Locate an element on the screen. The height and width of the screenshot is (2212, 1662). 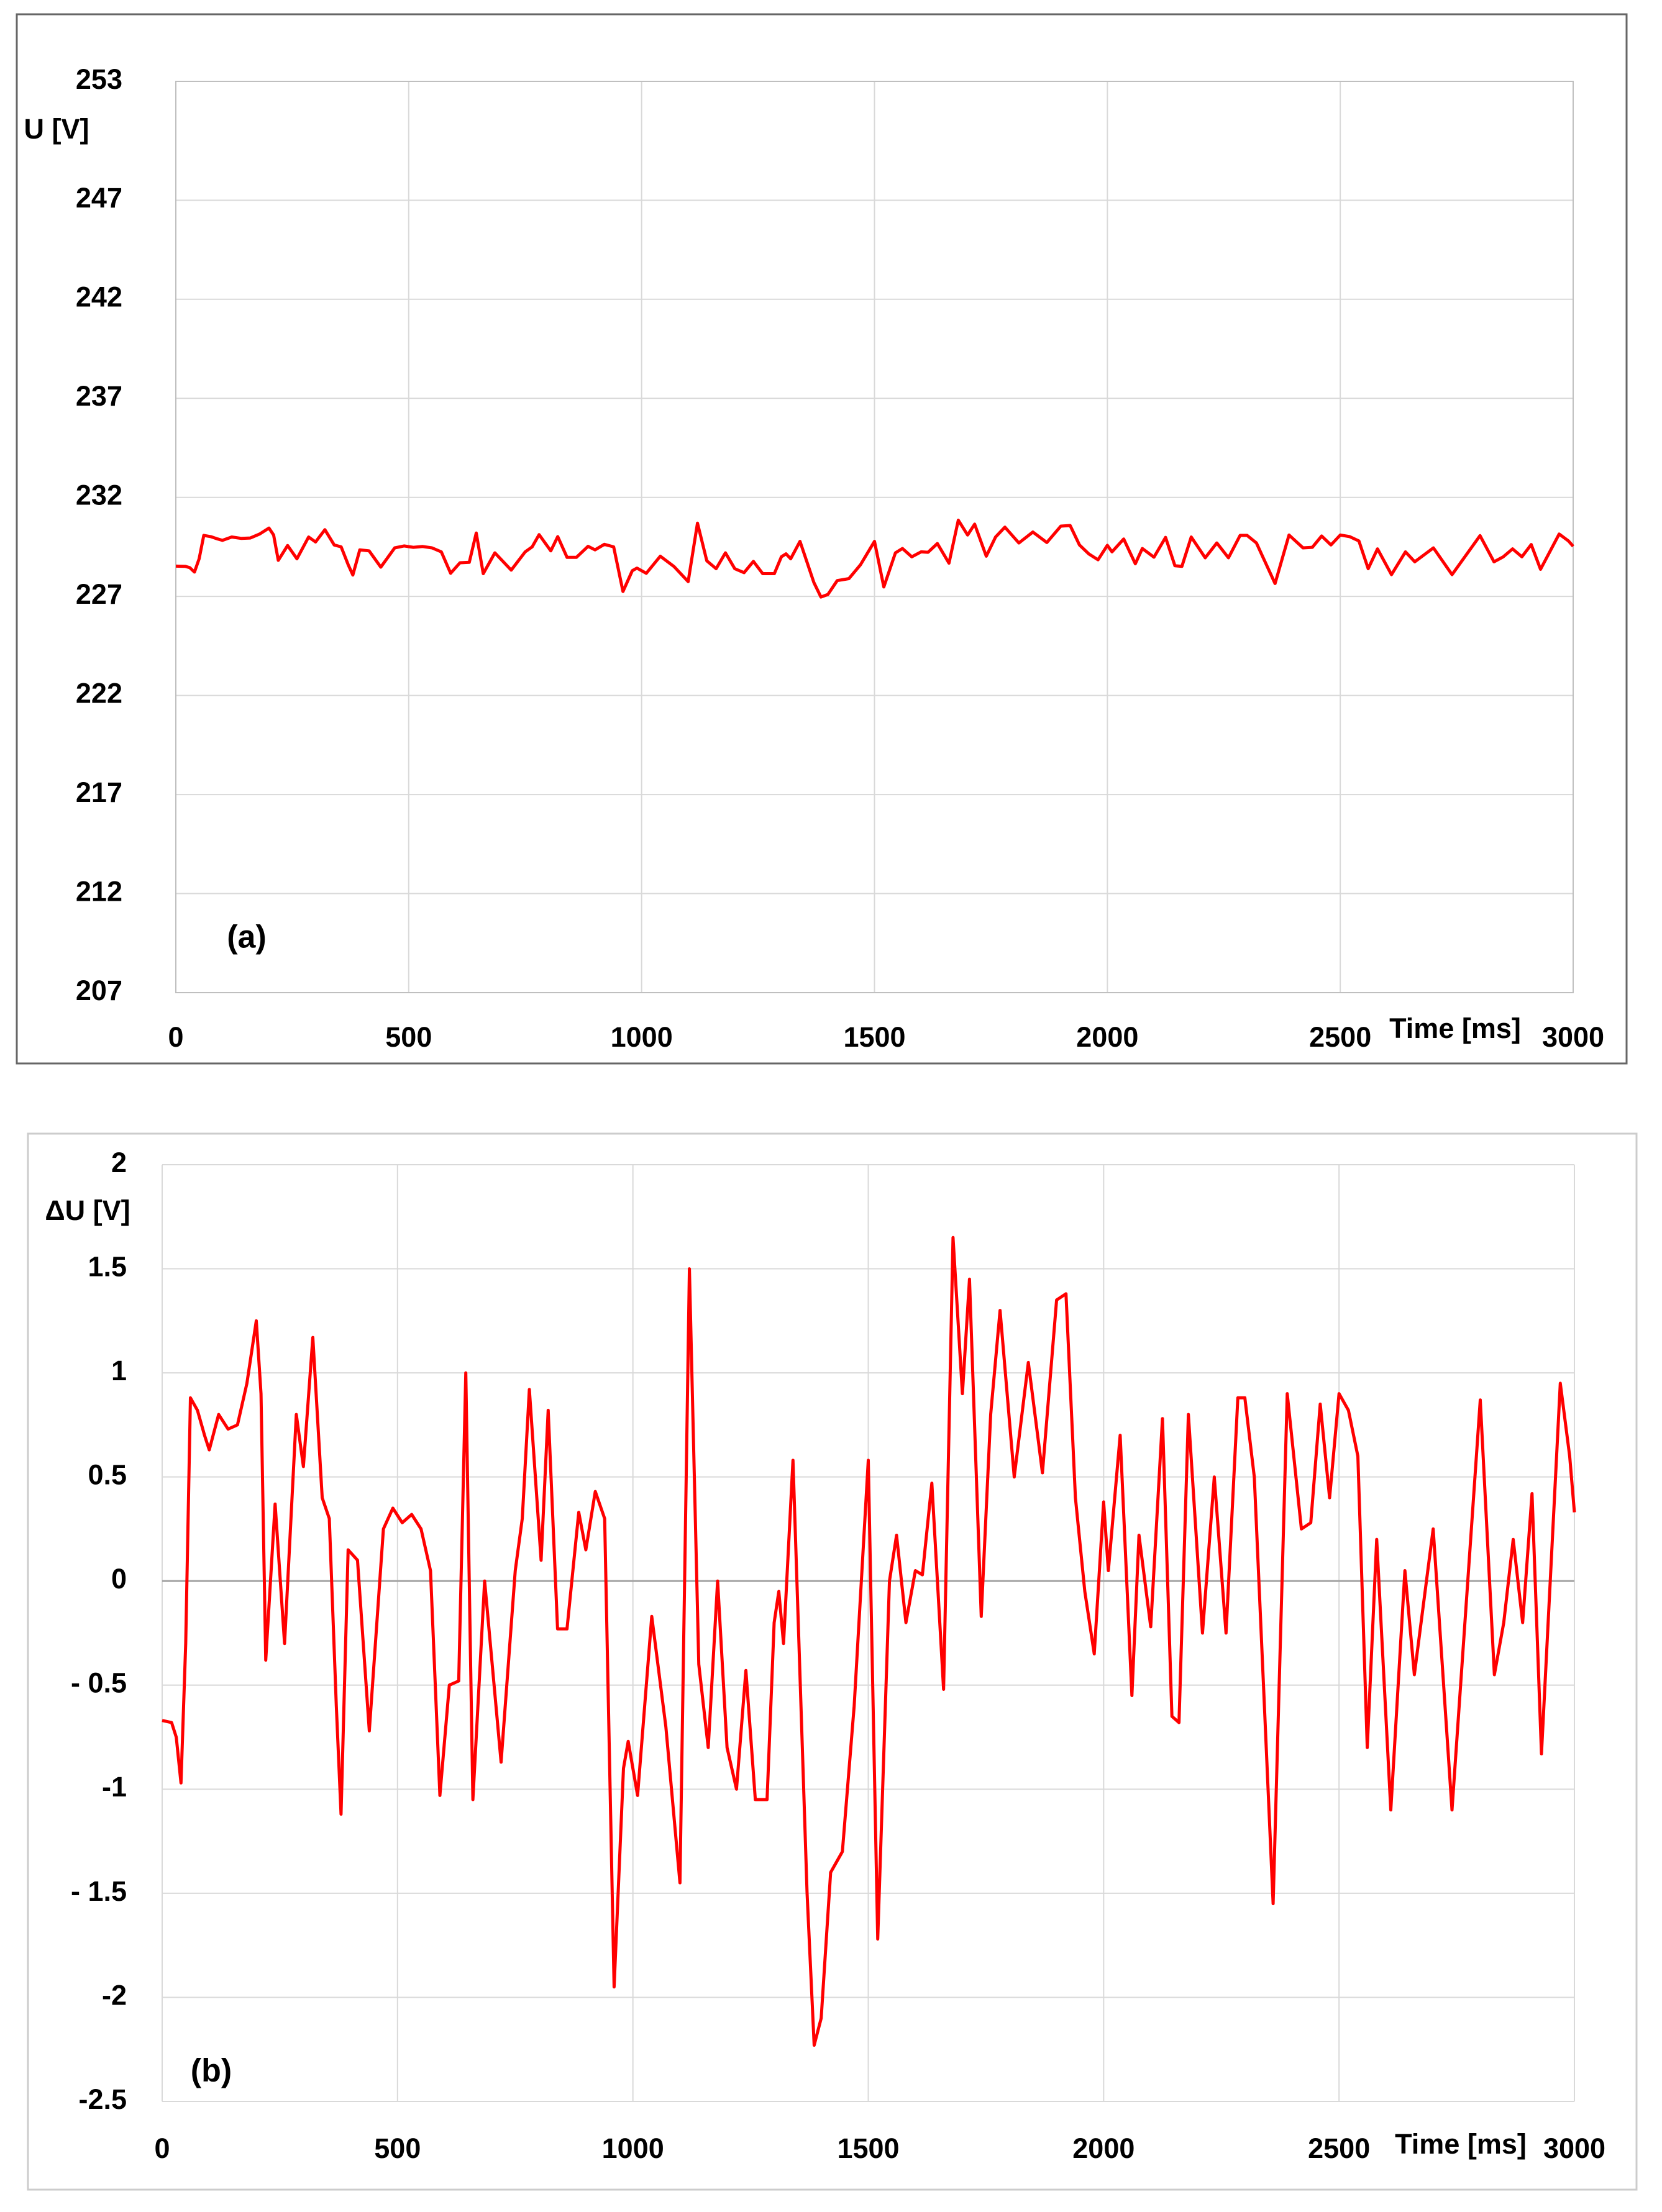
data-line is located at coordinates (875, 558).